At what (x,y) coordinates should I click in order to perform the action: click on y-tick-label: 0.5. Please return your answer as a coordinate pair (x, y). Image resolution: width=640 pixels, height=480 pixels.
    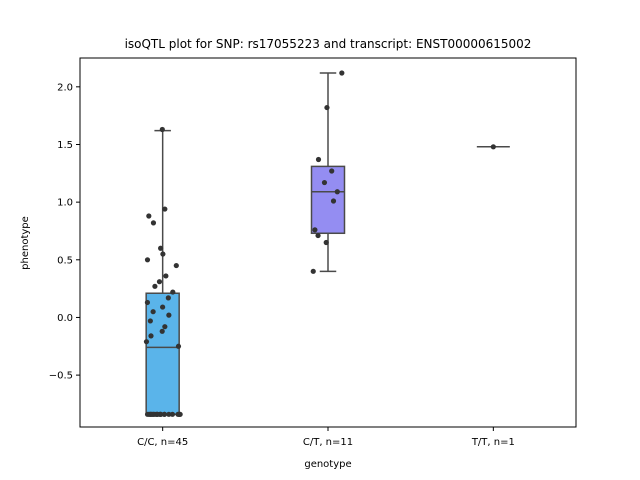
    Looking at the image, I should click on (65, 260).